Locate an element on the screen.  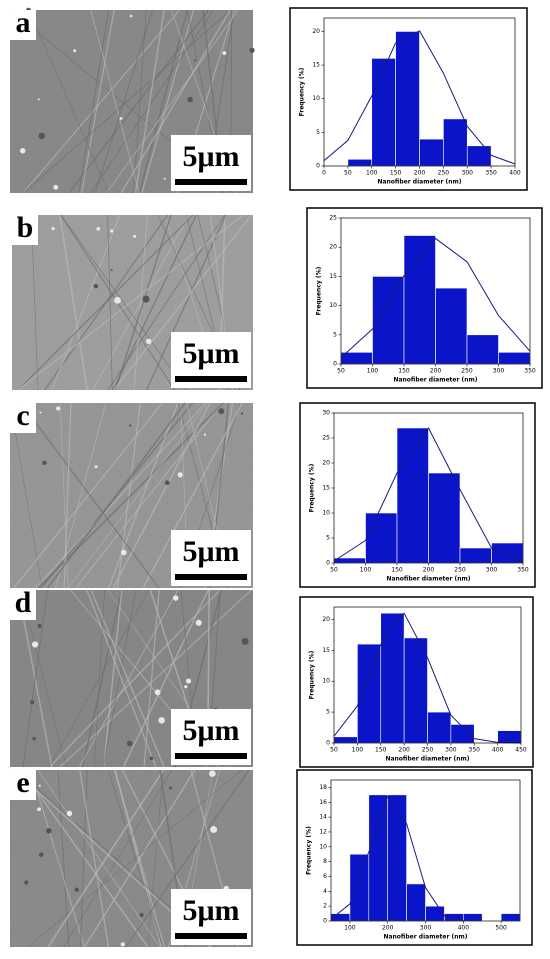
y-tick-label: 8 is located at coordinates (325, 861).